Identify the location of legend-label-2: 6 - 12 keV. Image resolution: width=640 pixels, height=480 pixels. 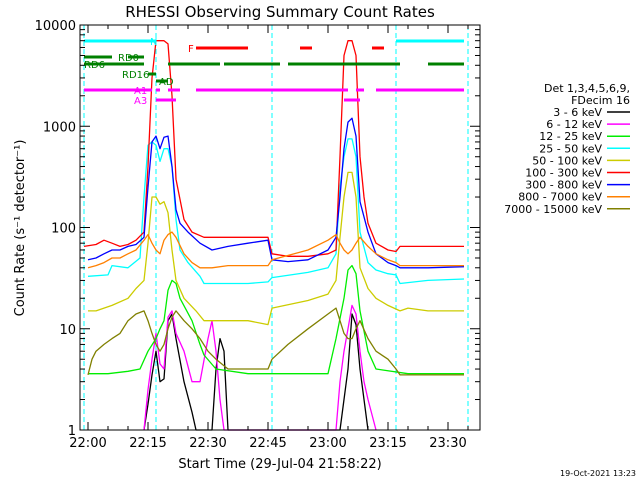
(574, 124).